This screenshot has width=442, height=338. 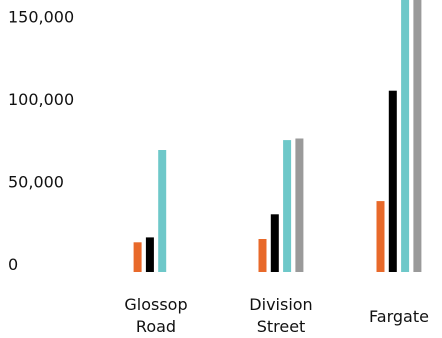 What do you see at coordinates (156, 326) in the screenshot?
I see `category-label-line: Road` at bounding box center [156, 326].